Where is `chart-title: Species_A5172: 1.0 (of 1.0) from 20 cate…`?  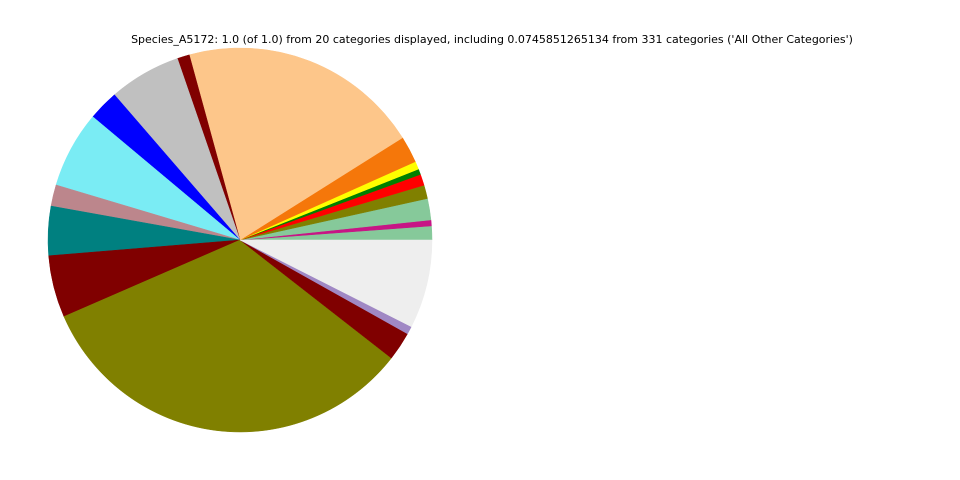
chart-title: Species_A5172: 1.0 (of 1.0) from 20 cate… is located at coordinates (492, 39).